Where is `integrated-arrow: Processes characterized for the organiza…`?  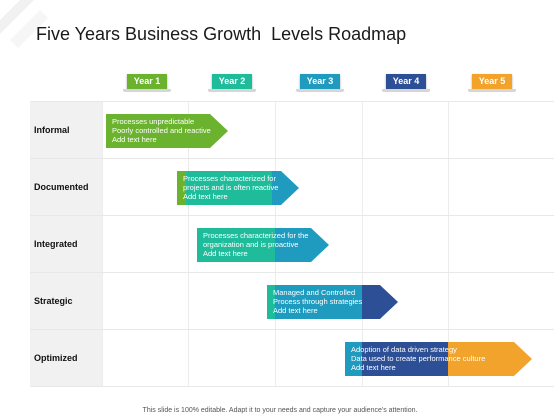
integrated-arrow: Processes characterized for the organiza… is located at coordinates (263, 245).